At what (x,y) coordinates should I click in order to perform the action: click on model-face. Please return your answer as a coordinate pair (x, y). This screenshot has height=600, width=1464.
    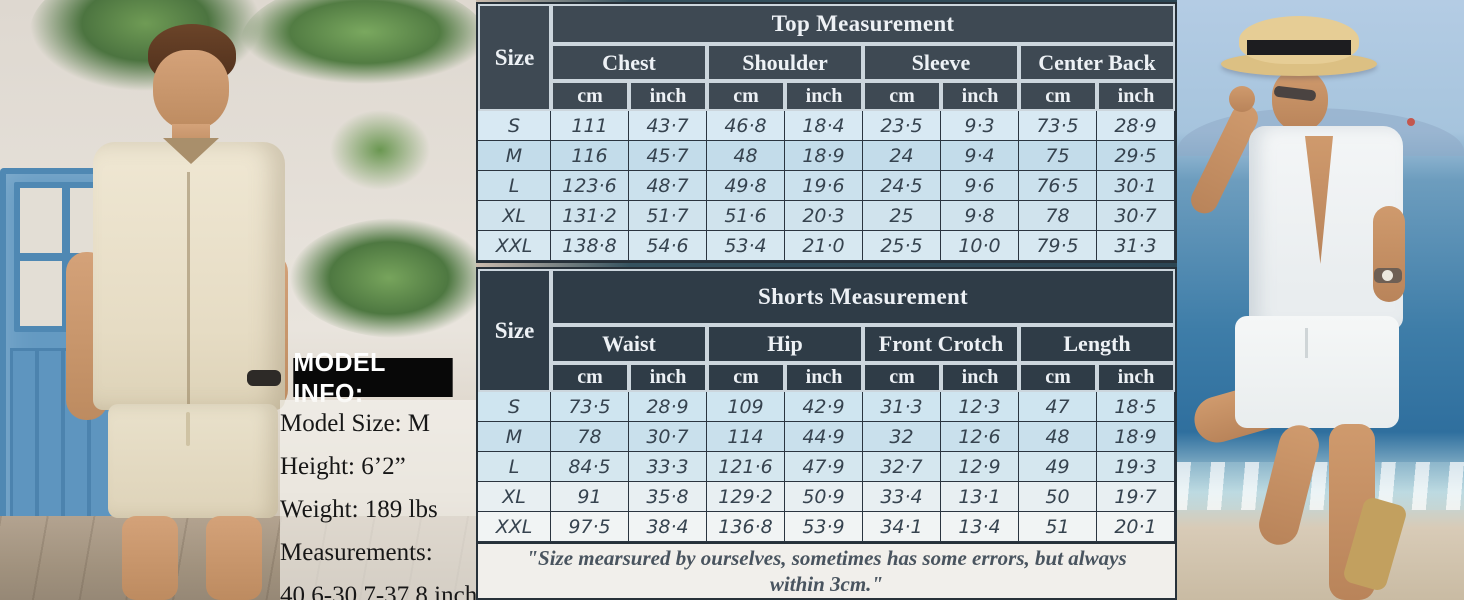
    Looking at the image, I should click on (191, 90).